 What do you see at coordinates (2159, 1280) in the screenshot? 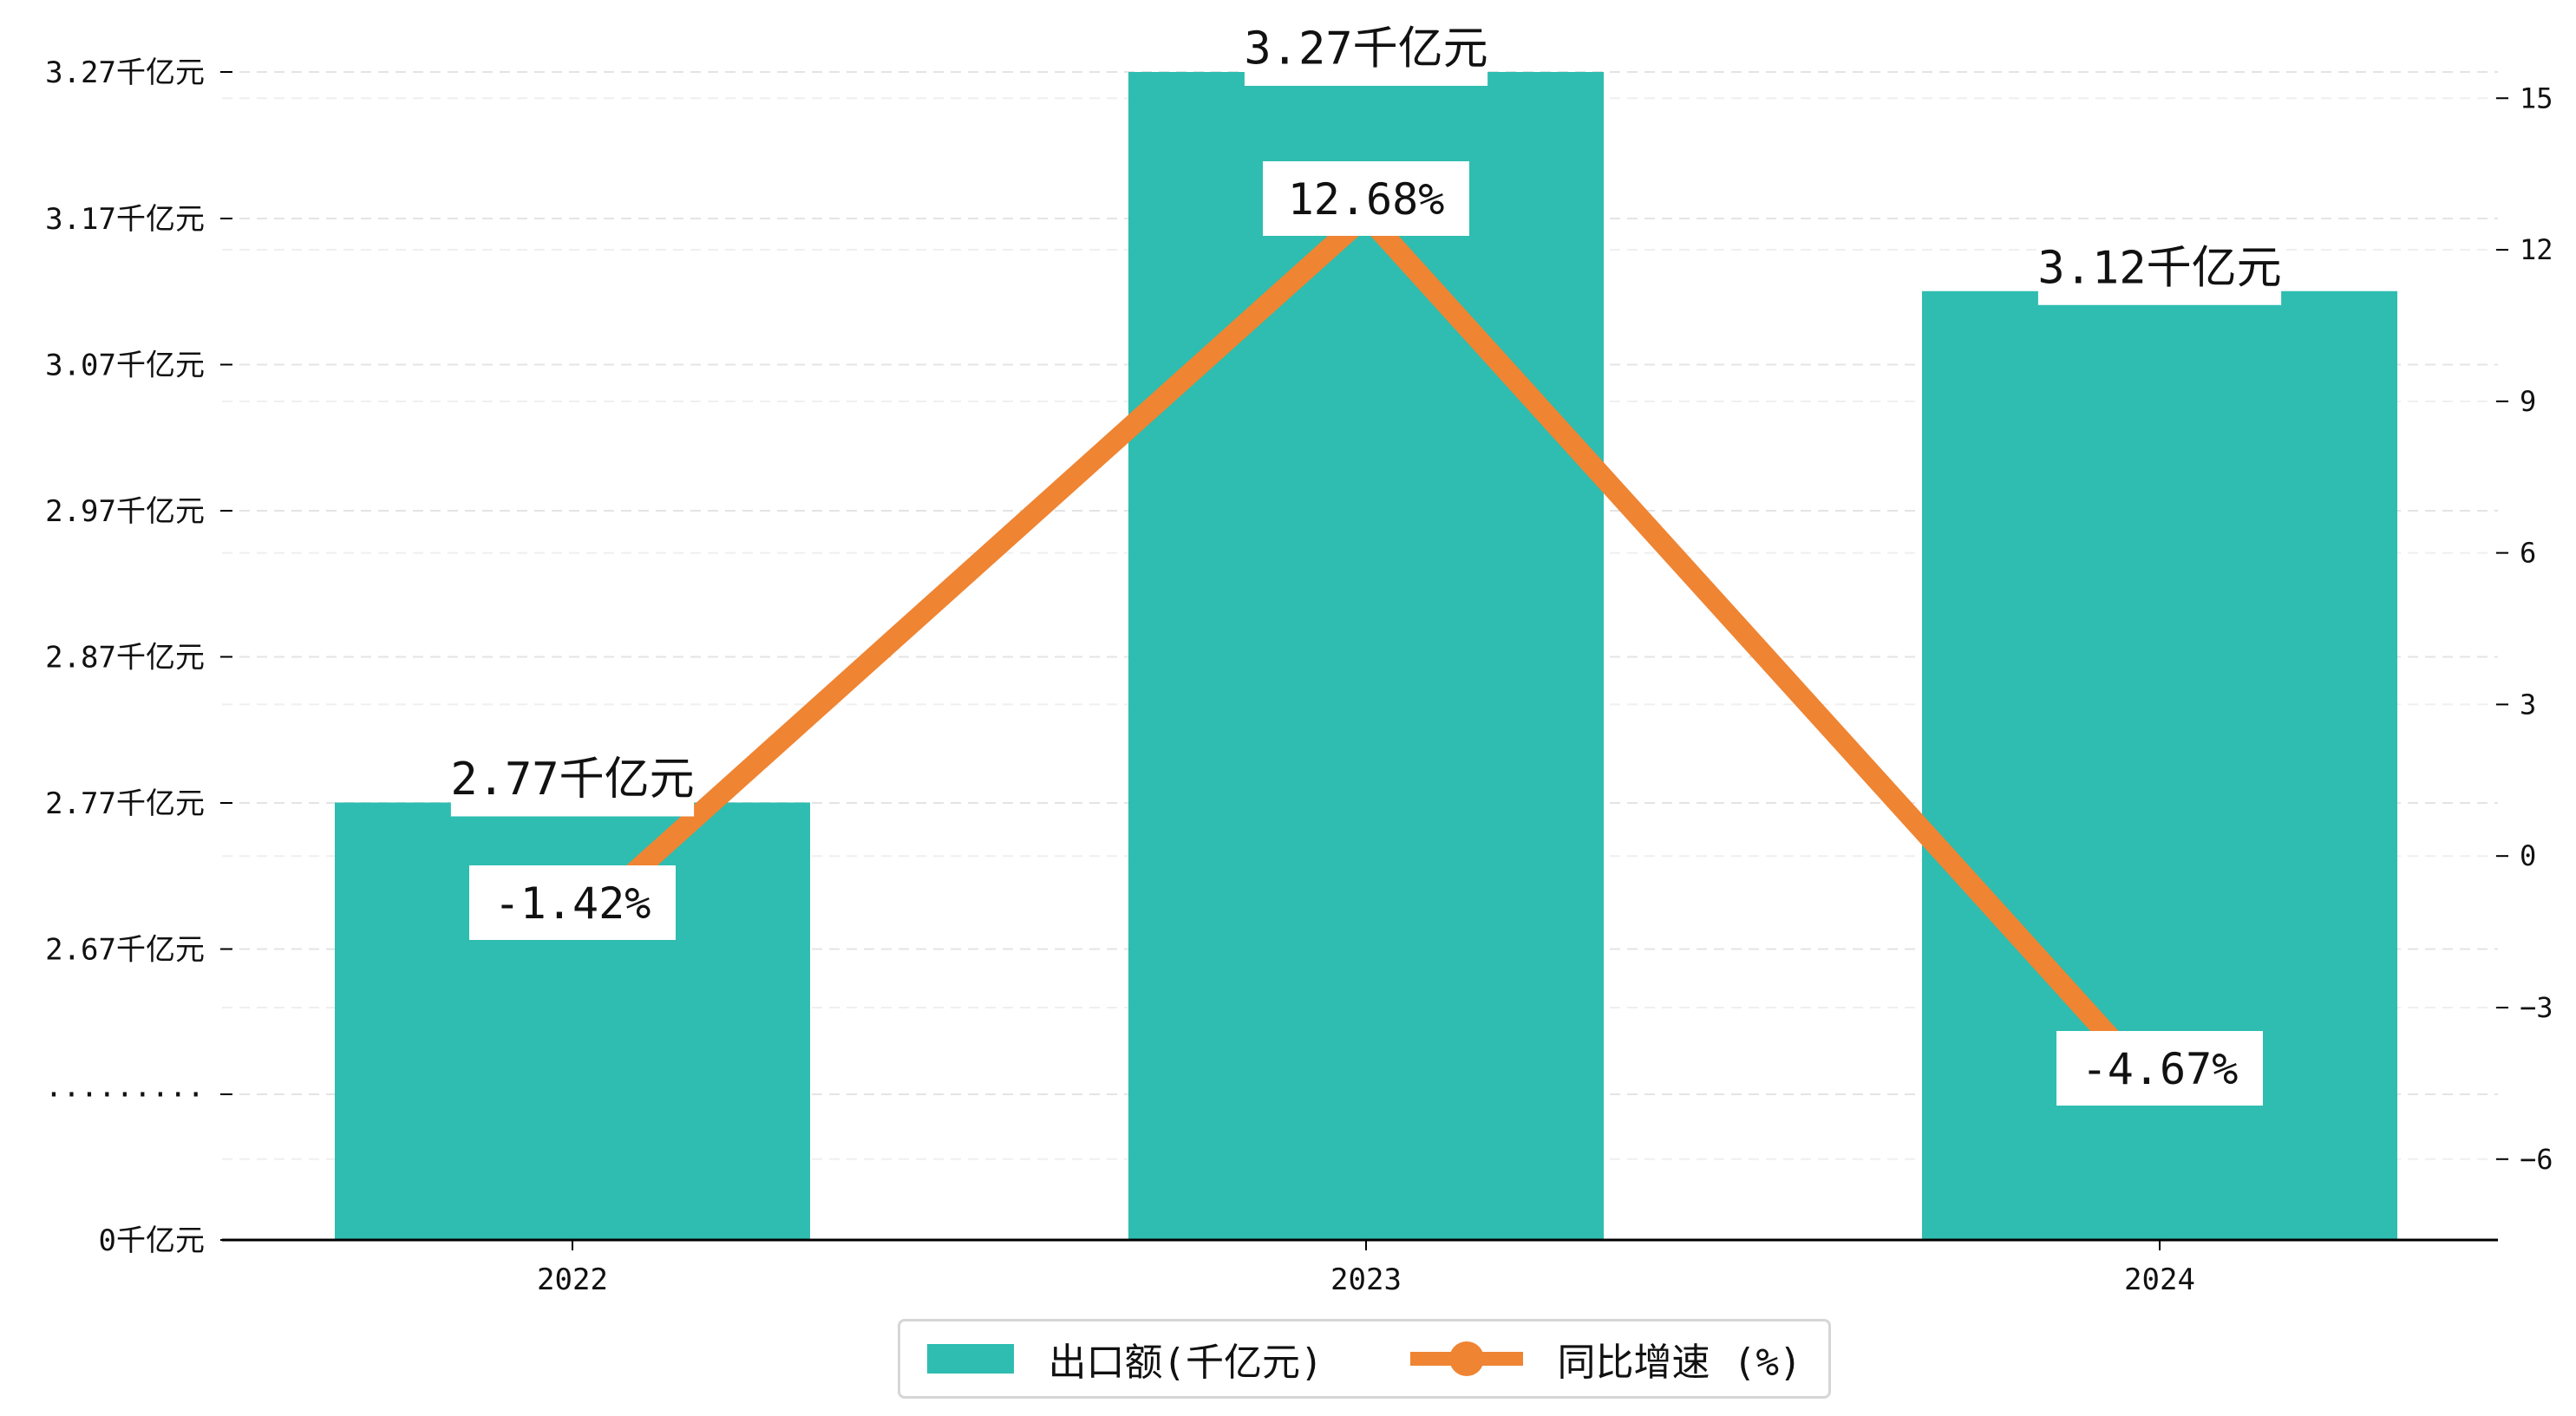
I see `x-tick-label: 2024` at bounding box center [2159, 1280].